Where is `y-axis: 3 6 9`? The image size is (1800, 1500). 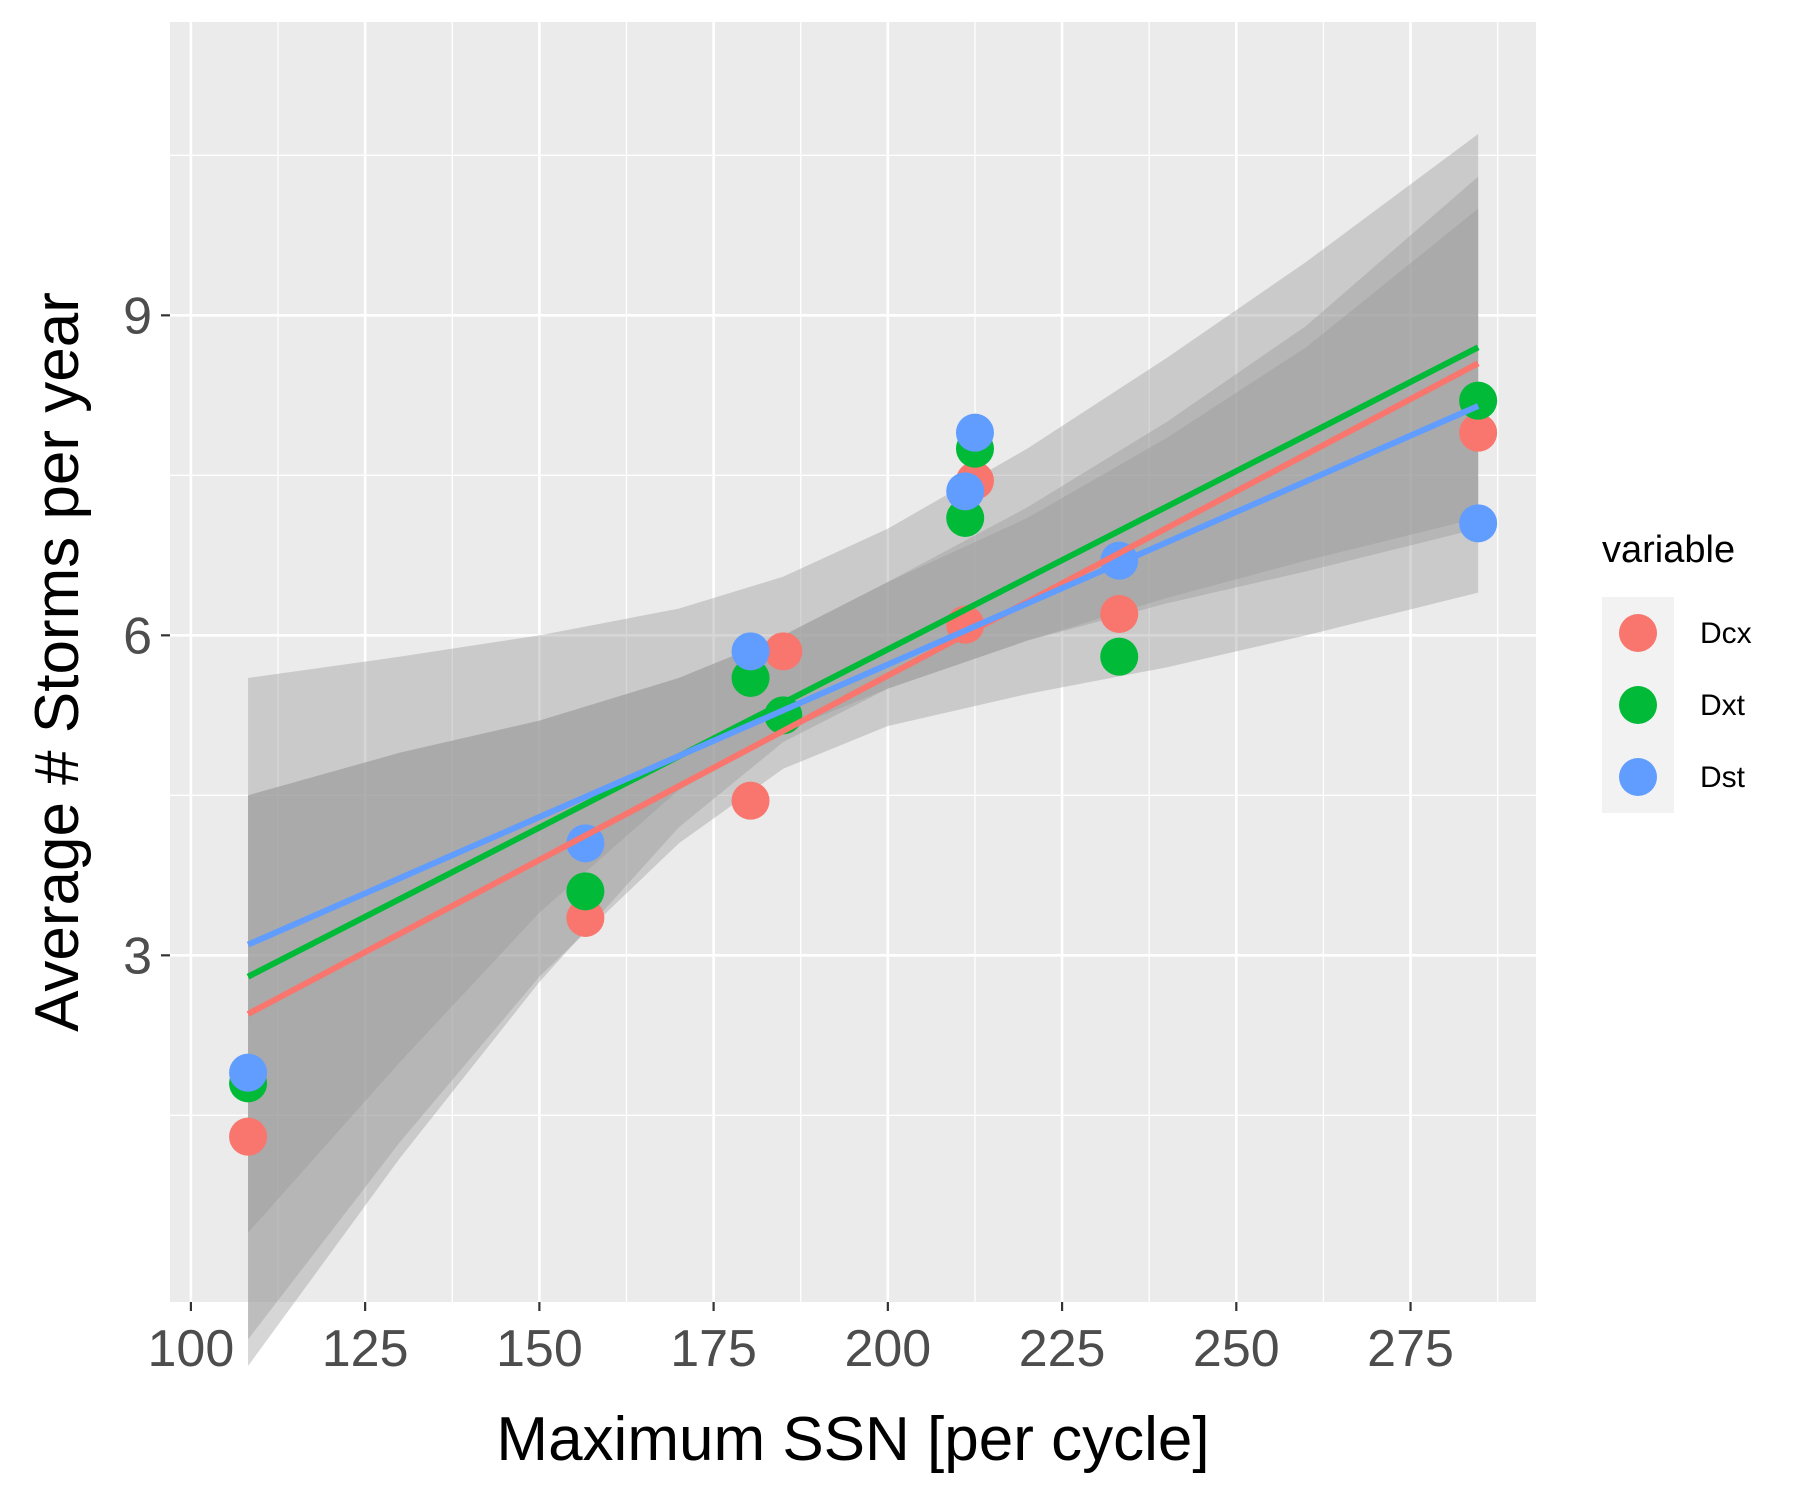 y-axis: 3 6 9 is located at coordinates (146, 636).